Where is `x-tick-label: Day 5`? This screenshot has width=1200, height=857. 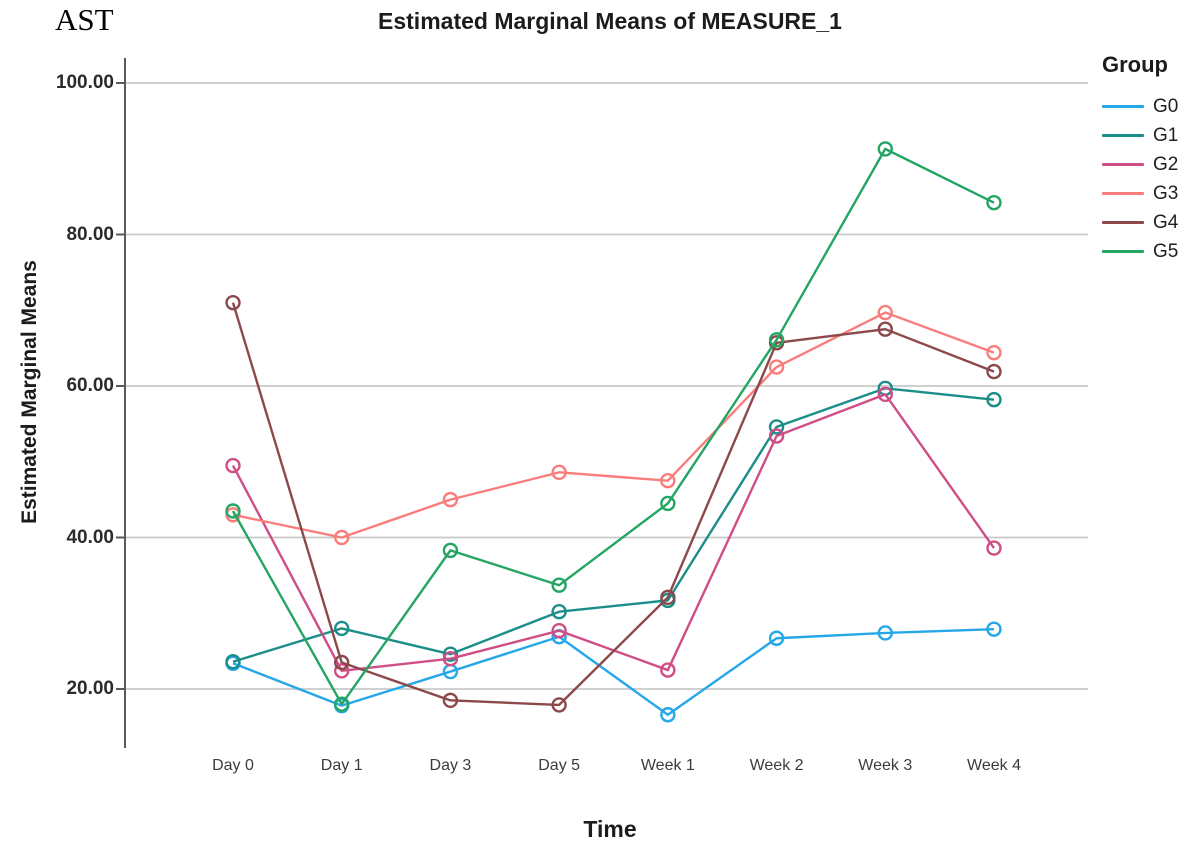
x-tick-label: Day 5 is located at coordinates (559, 765).